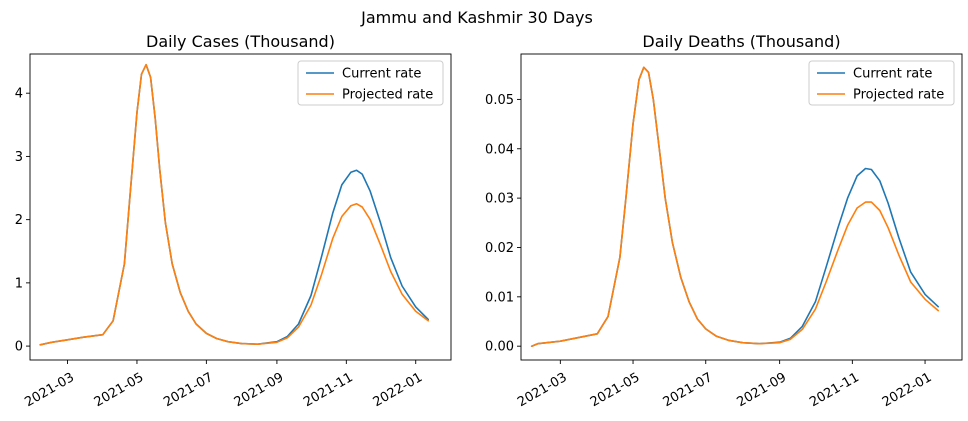  I want to click on y-tick-label: 0.00, so click(499, 347).